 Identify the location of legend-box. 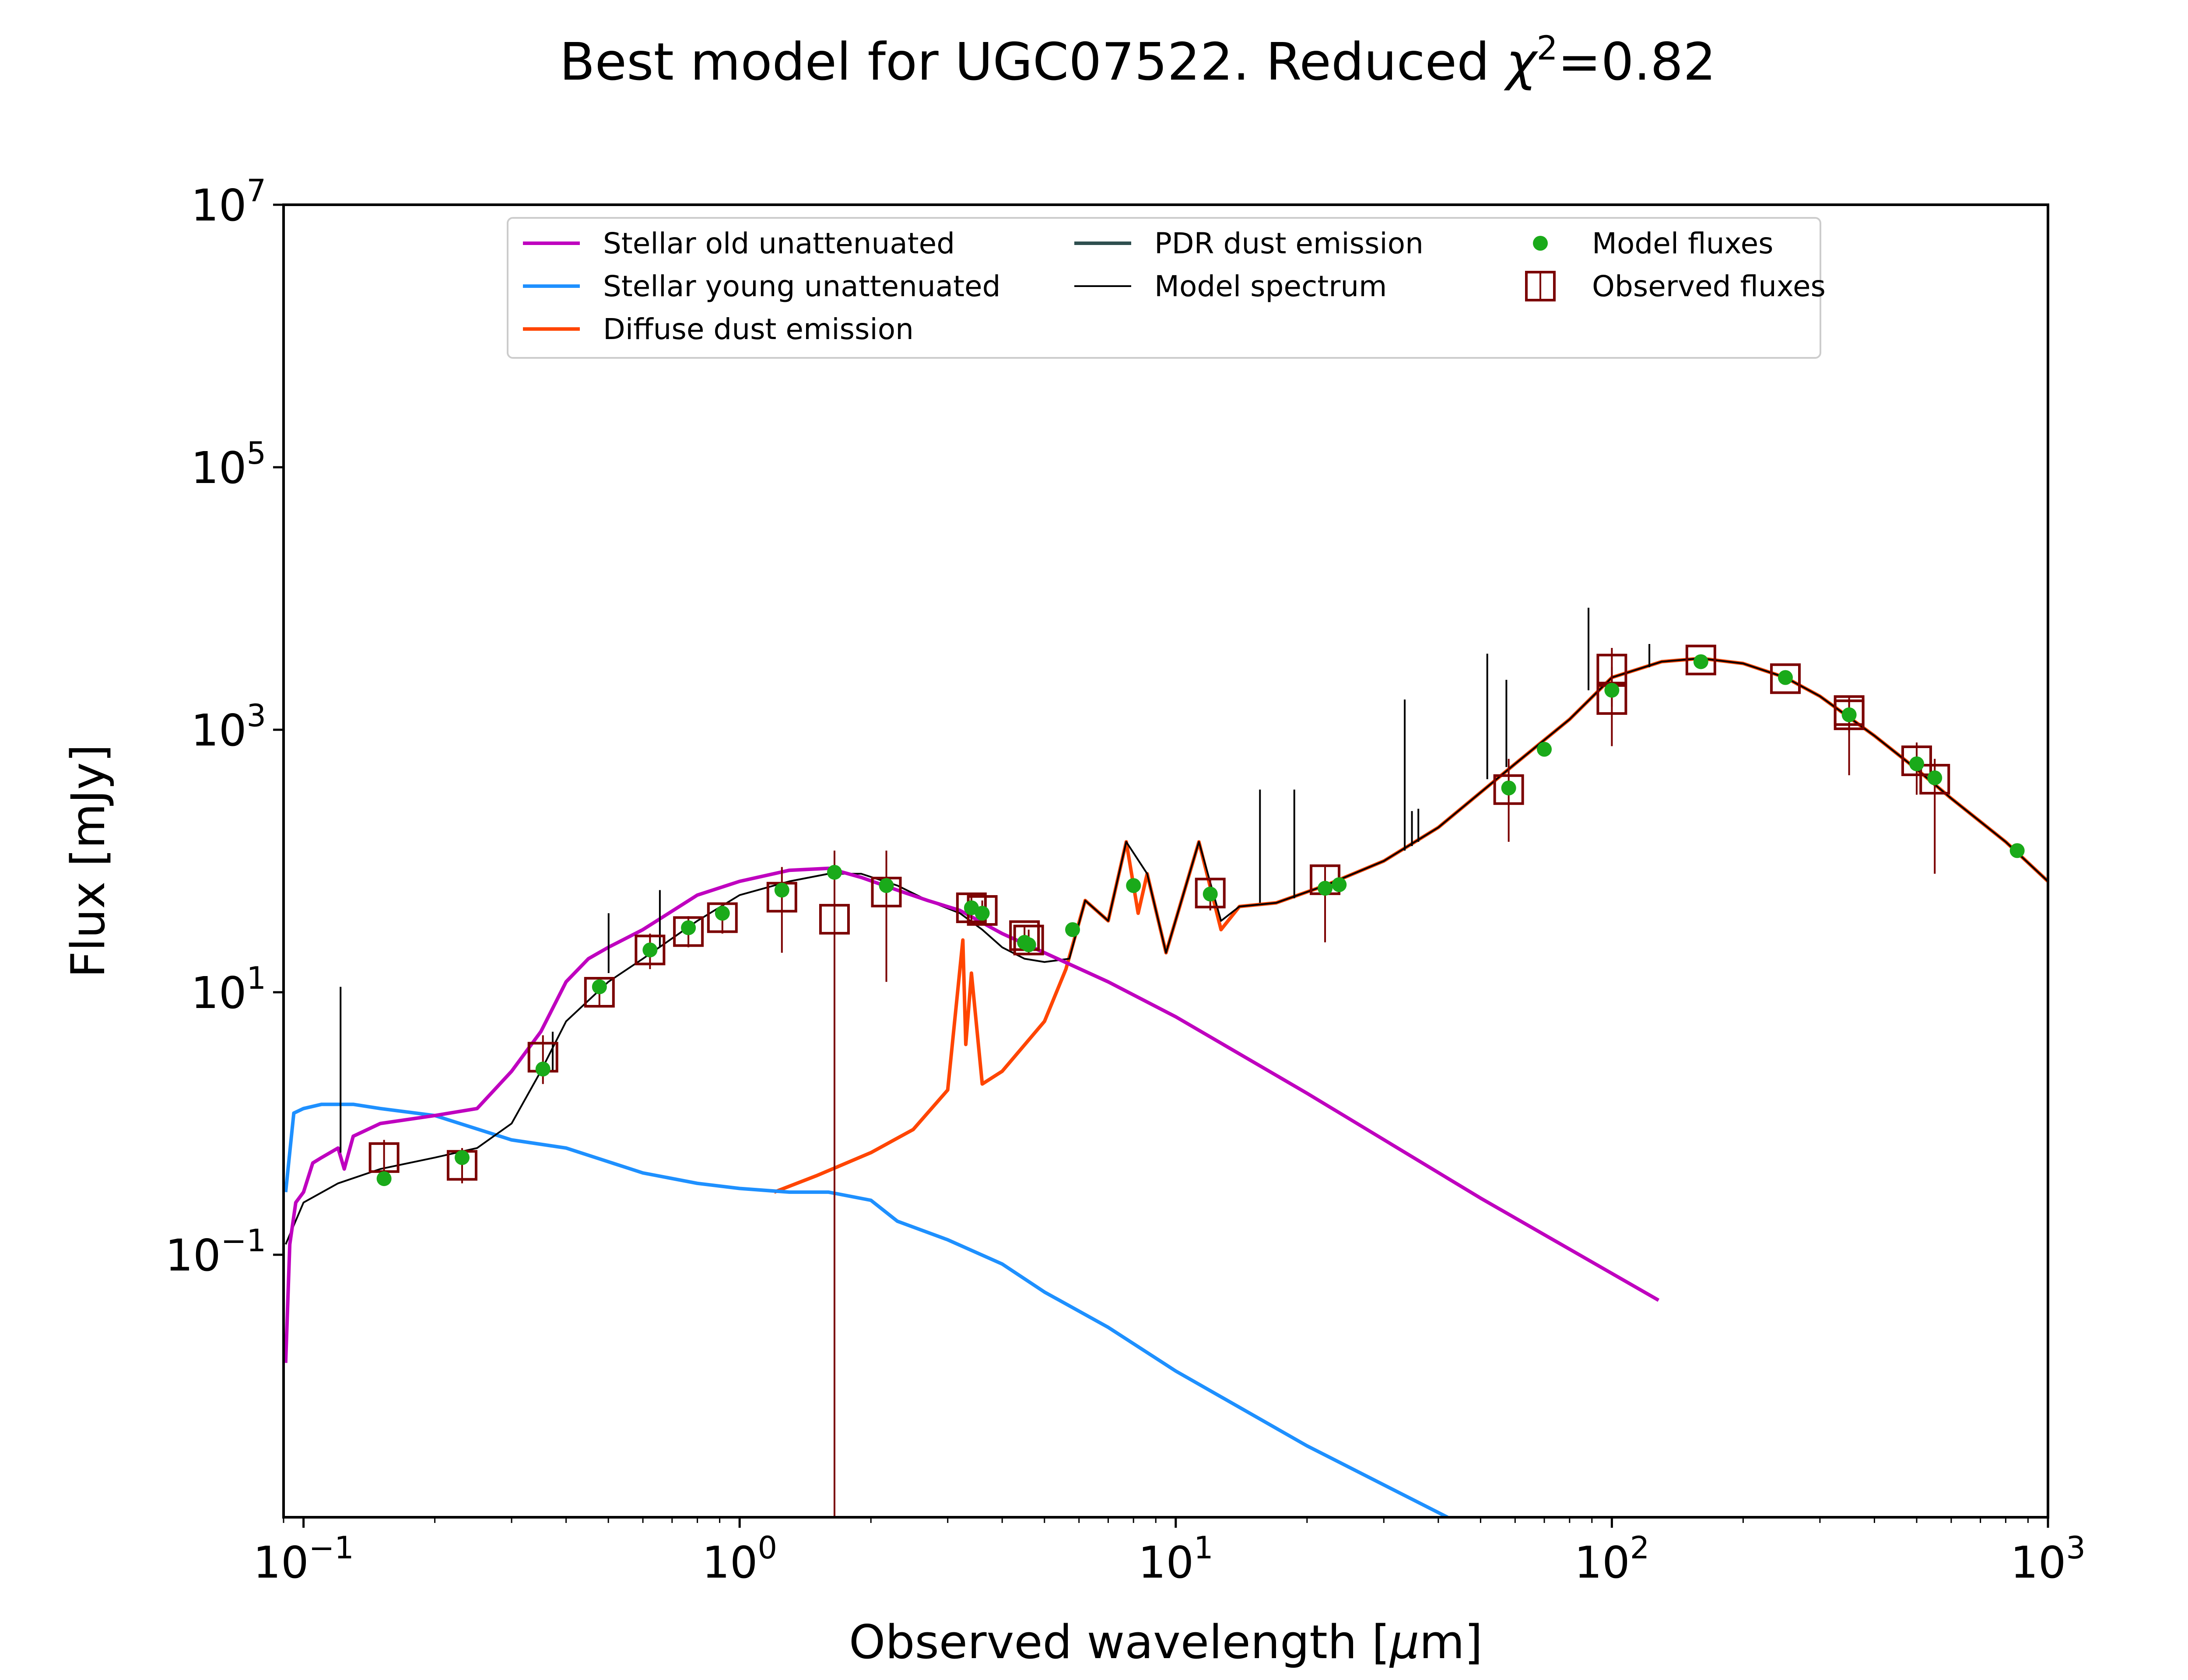
(1164, 288).